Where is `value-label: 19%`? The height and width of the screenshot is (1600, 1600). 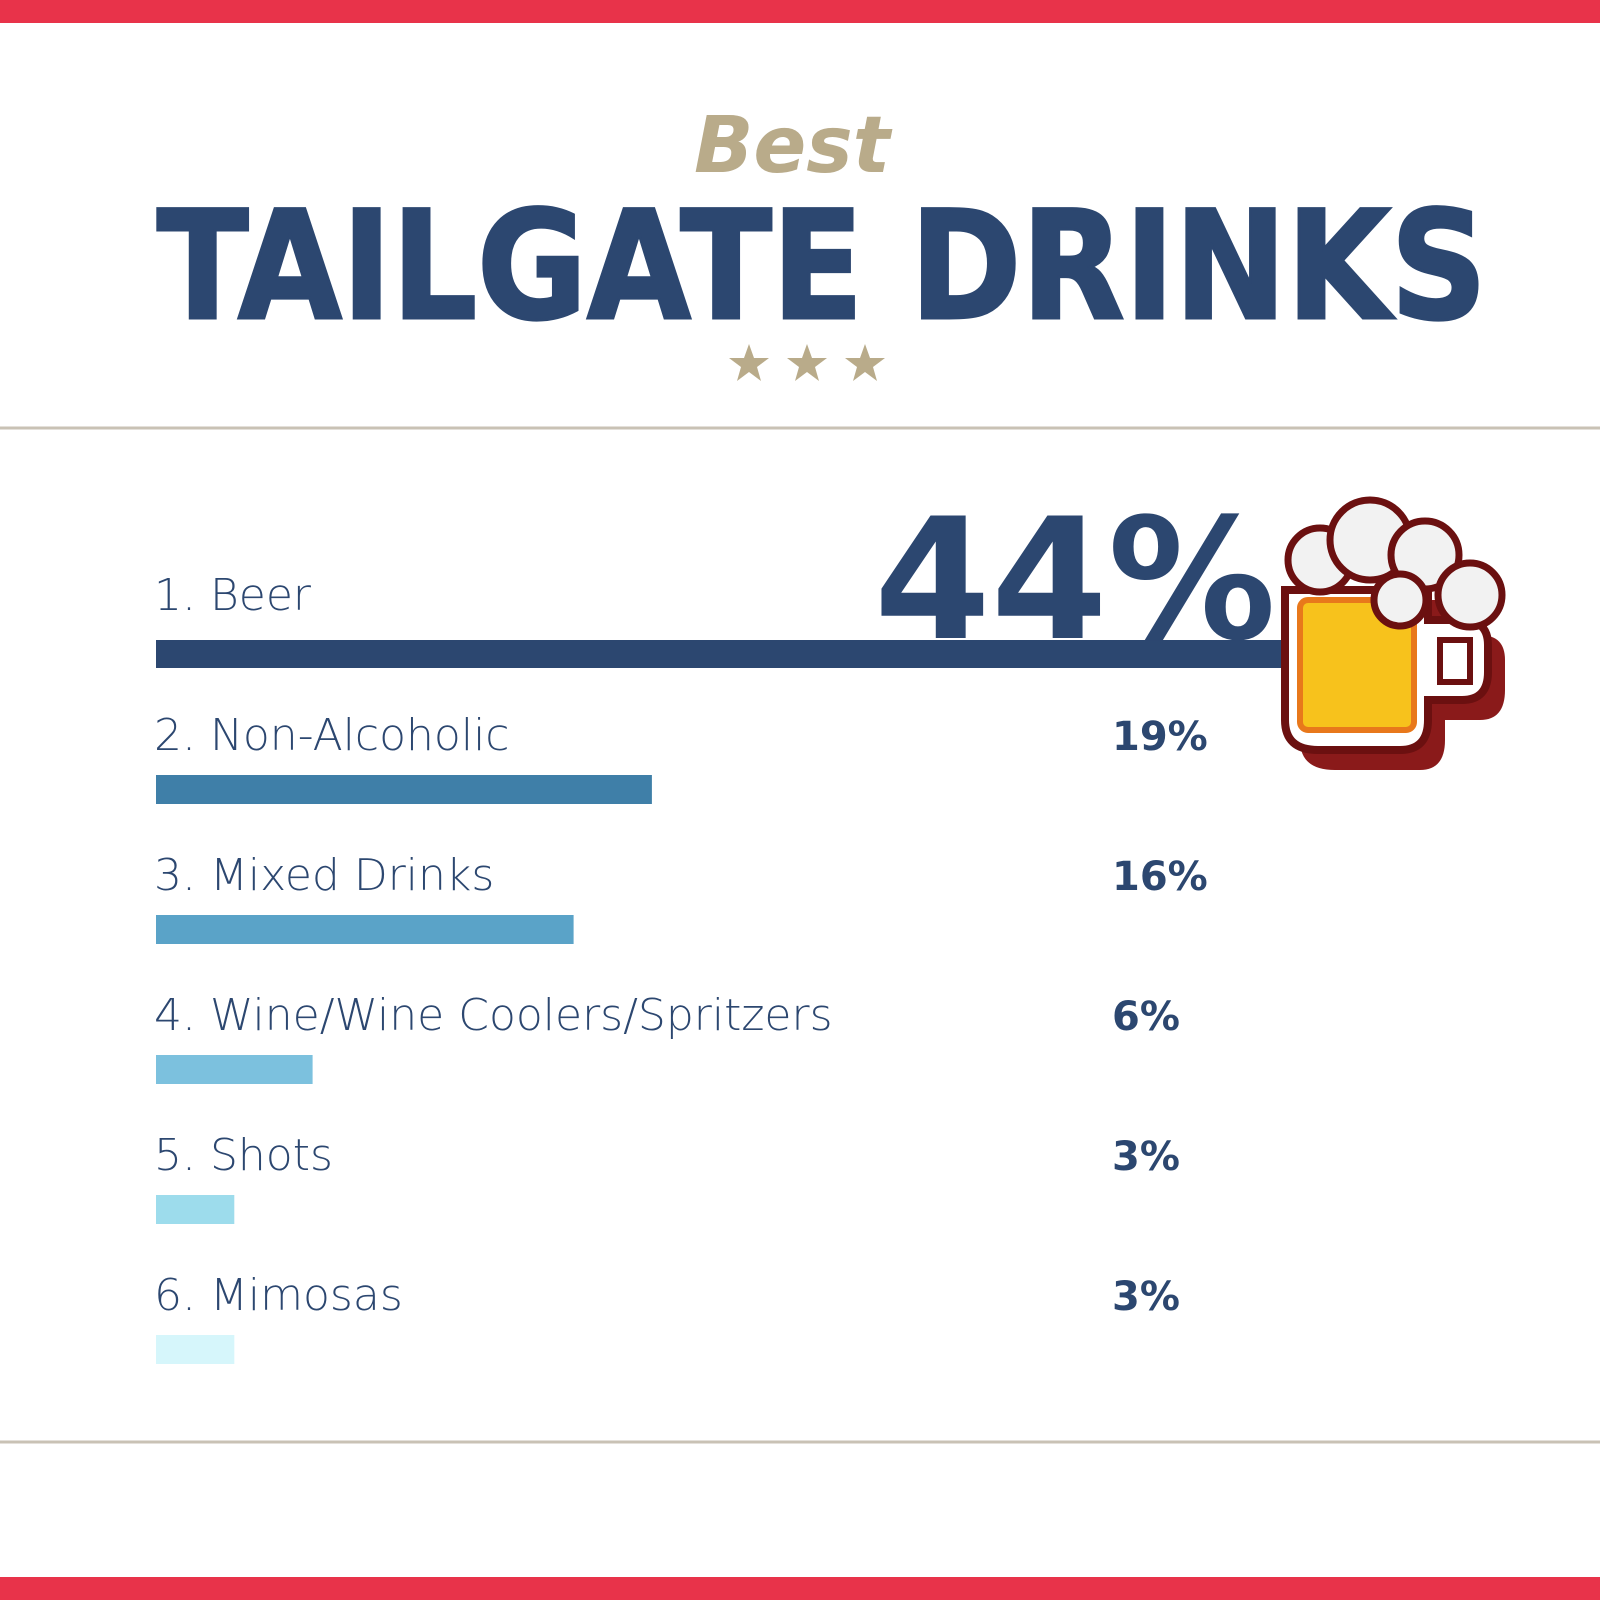
value-label: 19% is located at coordinates (1160, 737).